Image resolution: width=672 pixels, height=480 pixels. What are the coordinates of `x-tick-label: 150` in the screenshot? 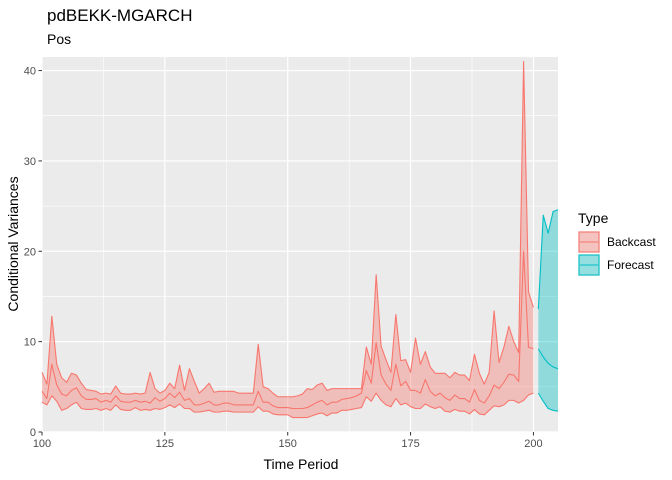 It's located at (288, 444).